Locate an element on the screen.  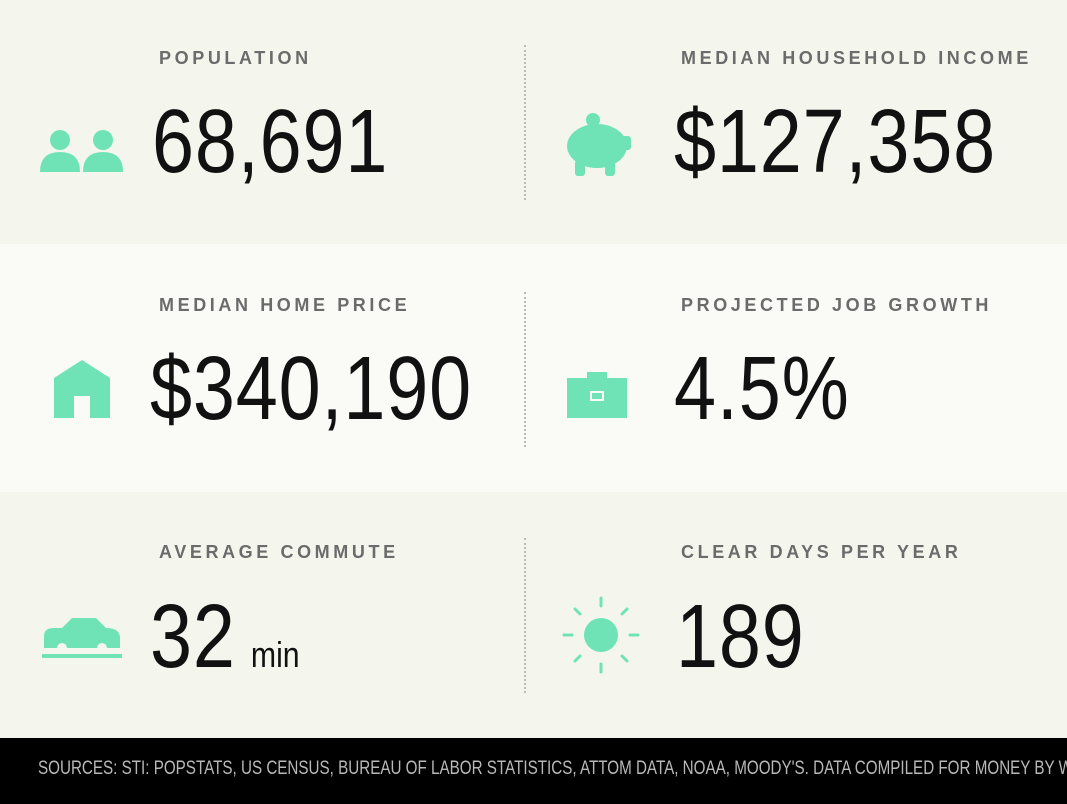
stat-label: POPULATION is located at coordinates (235, 58).